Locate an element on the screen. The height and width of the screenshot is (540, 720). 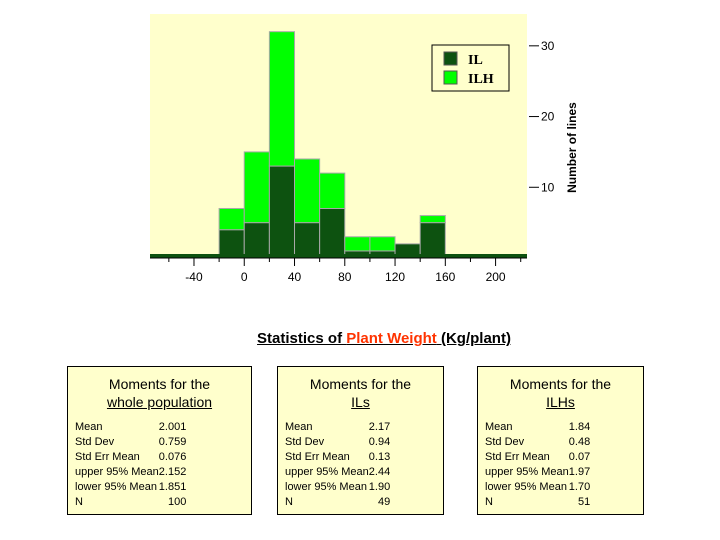
stat-value: 1.90 is located at coordinates (379, 487).